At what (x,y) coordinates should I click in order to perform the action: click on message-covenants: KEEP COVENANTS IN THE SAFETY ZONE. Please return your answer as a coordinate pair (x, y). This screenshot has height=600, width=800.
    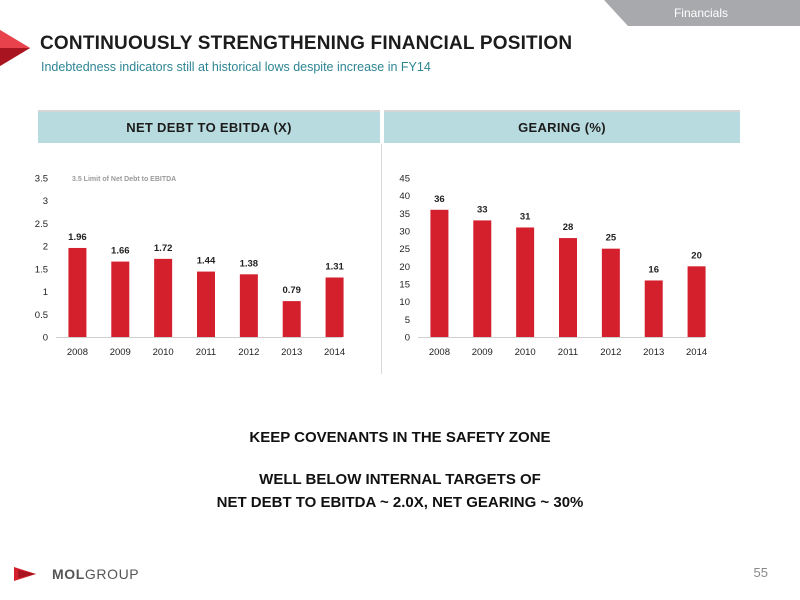
    Looking at the image, I should click on (400, 437).